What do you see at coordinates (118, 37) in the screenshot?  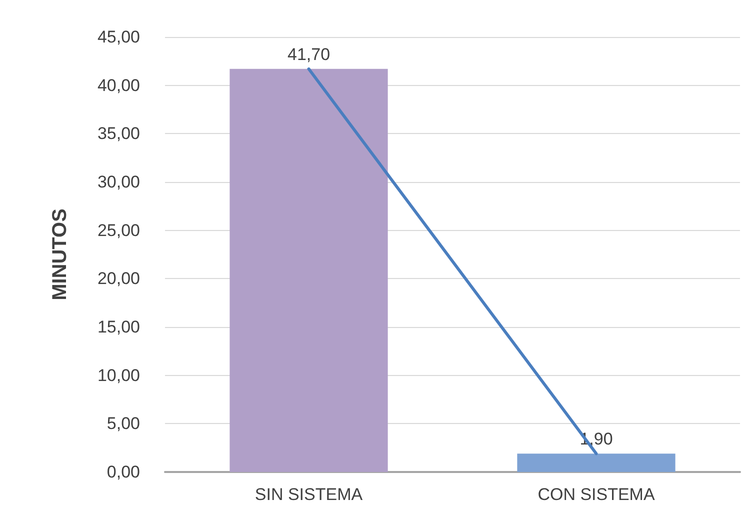 I see `y-tick-label: 45,00` at bounding box center [118, 37].